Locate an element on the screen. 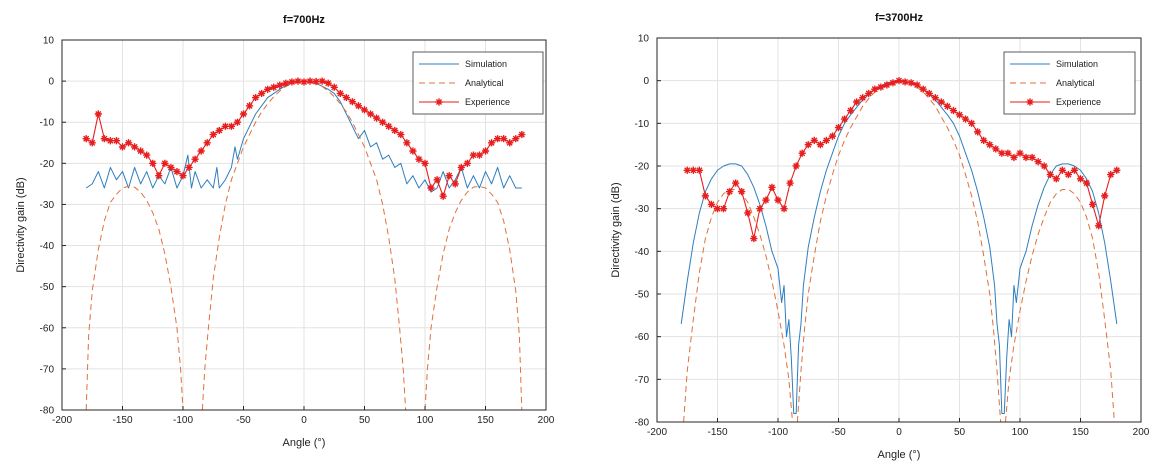 This screenshot has width=1151, height=468. x-tick-label: -50 is located at coordinates (243, 420).